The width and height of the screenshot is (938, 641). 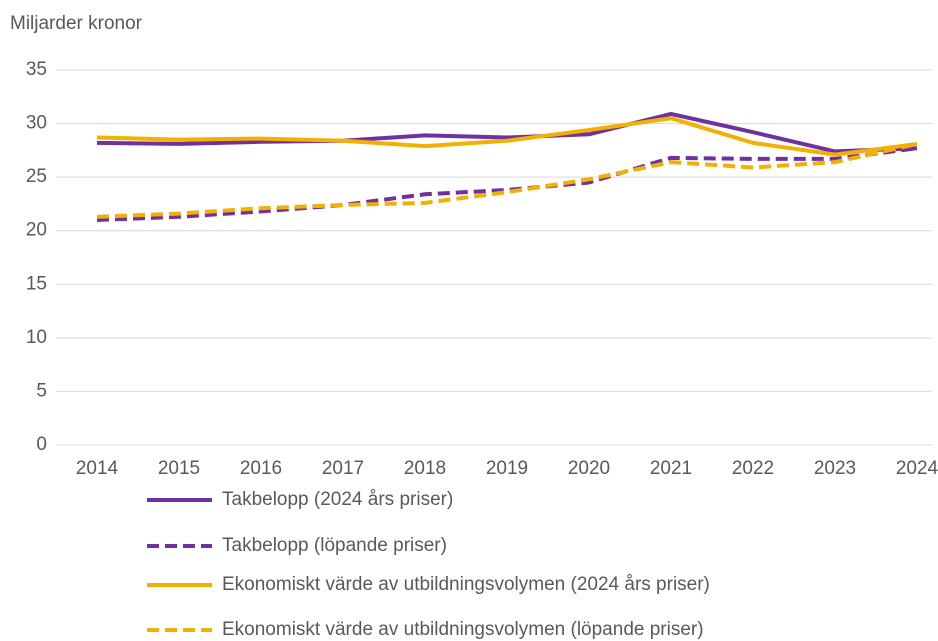 I want to click on y-tick-label: 0, so click(x=41, y=444).